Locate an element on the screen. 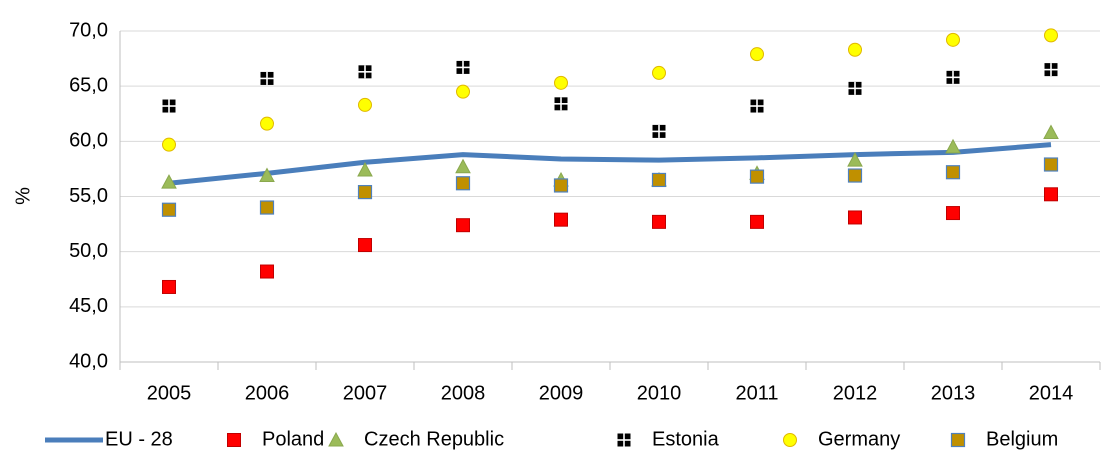 The width and height of the screenshot is (1102, 455). x-tick-label: 2005 is located at coordinates (169, 393).